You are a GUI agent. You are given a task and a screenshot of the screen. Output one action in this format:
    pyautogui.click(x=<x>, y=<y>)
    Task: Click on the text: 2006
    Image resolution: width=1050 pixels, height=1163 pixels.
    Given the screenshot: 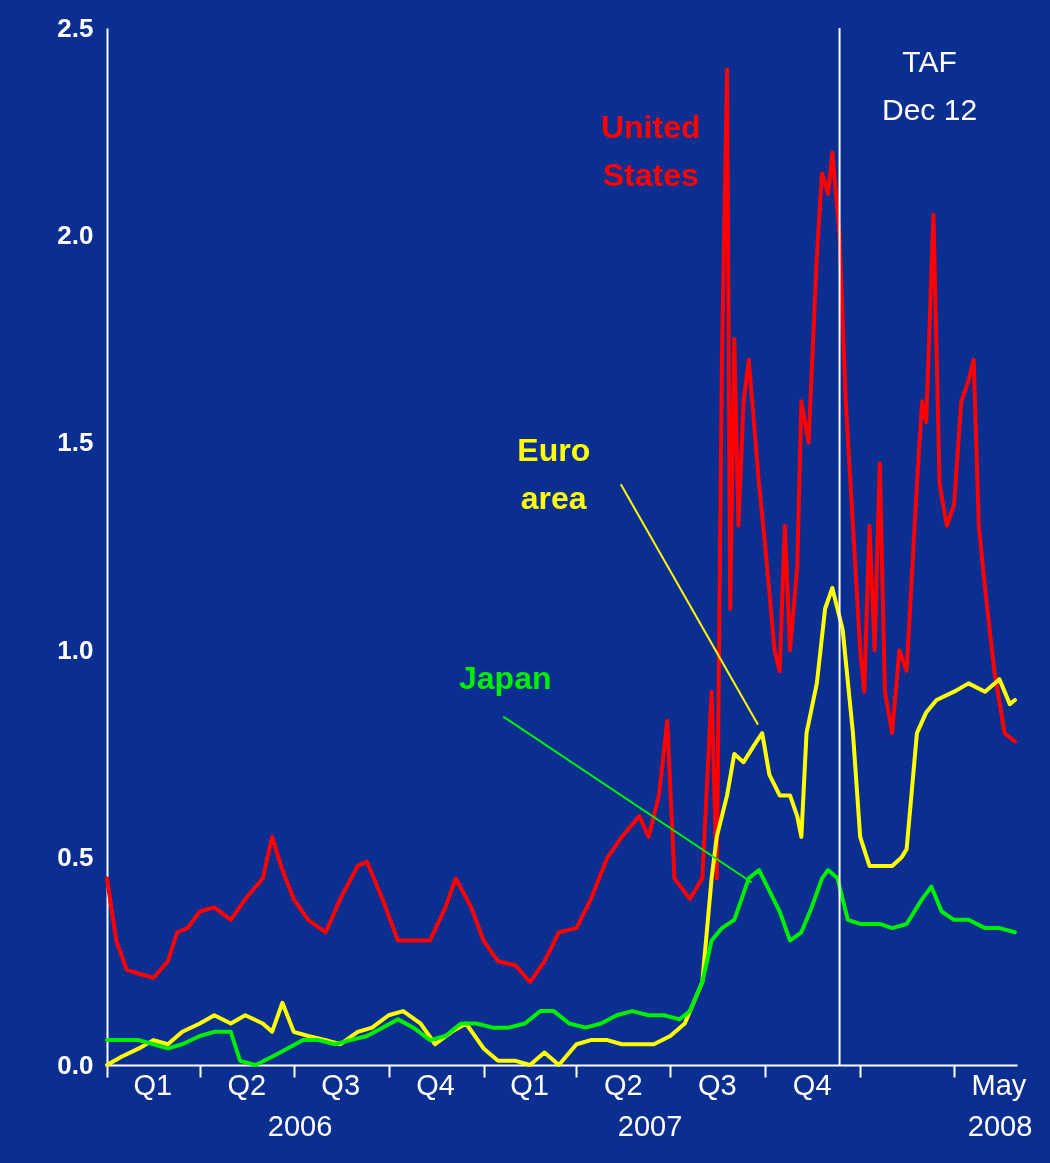 What is the action you would take?
    pyautogui.click(x=300, y=1126)
    